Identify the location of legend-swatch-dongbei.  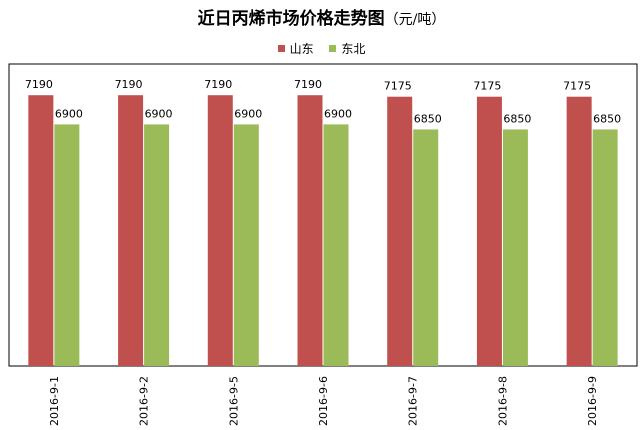
(333, 48).